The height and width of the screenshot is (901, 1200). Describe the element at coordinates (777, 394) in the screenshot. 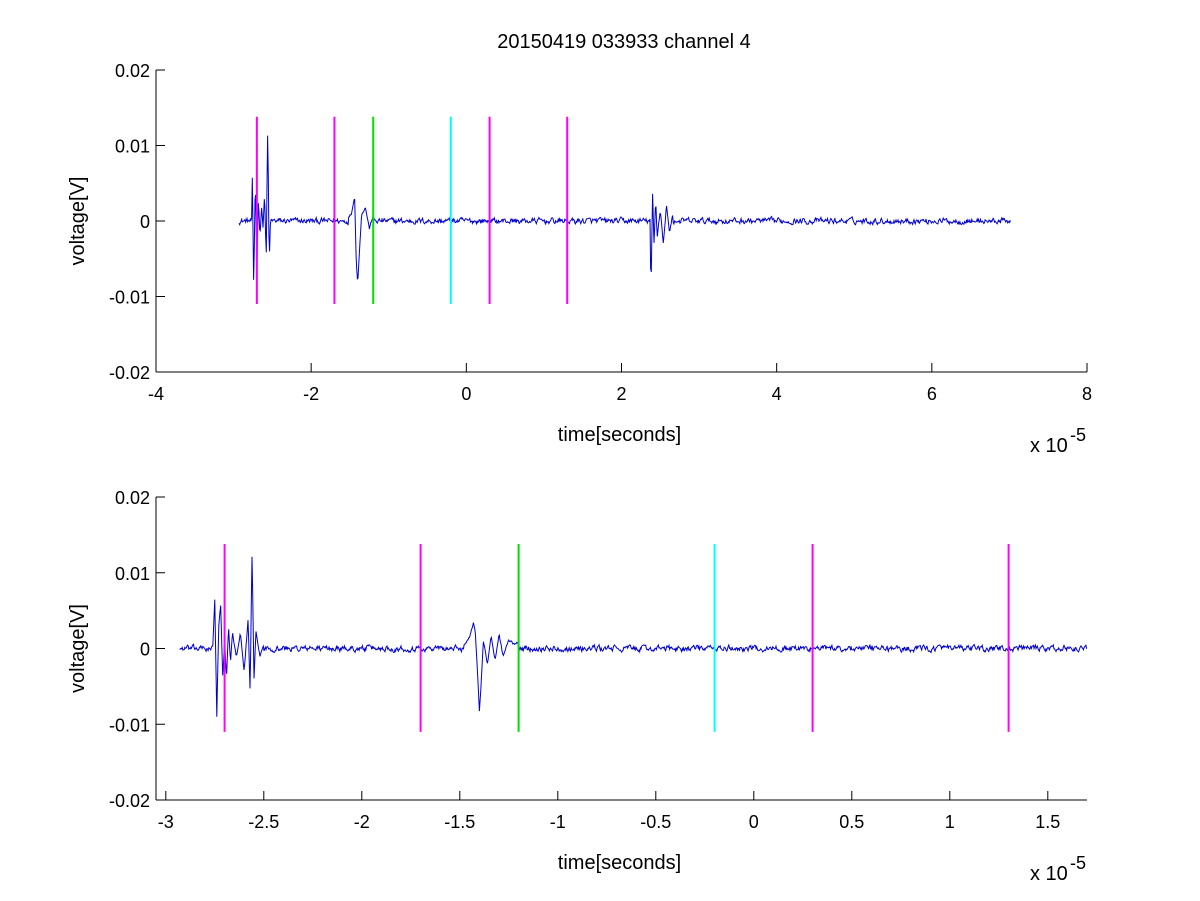

I see `x-tick-label: 4` at that location.